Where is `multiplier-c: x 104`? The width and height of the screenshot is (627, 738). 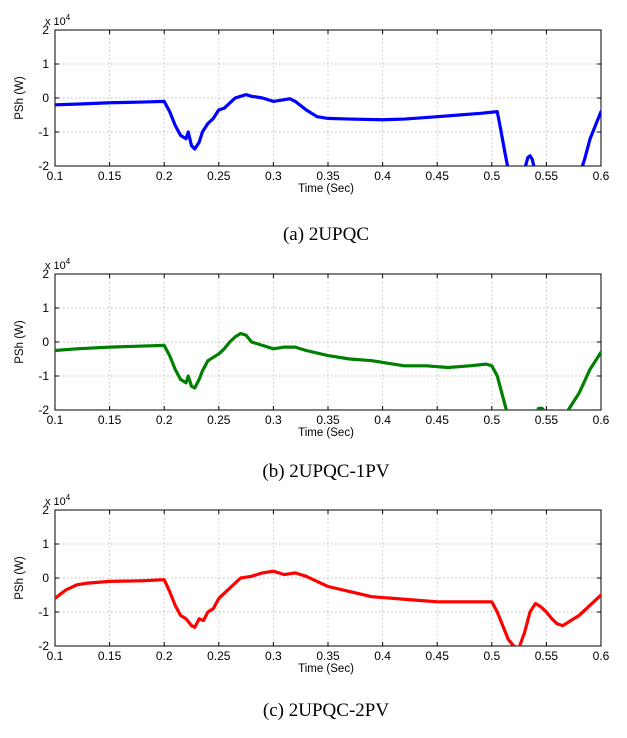 multiplier-c: x 104 is located at coordinates (58, 500).